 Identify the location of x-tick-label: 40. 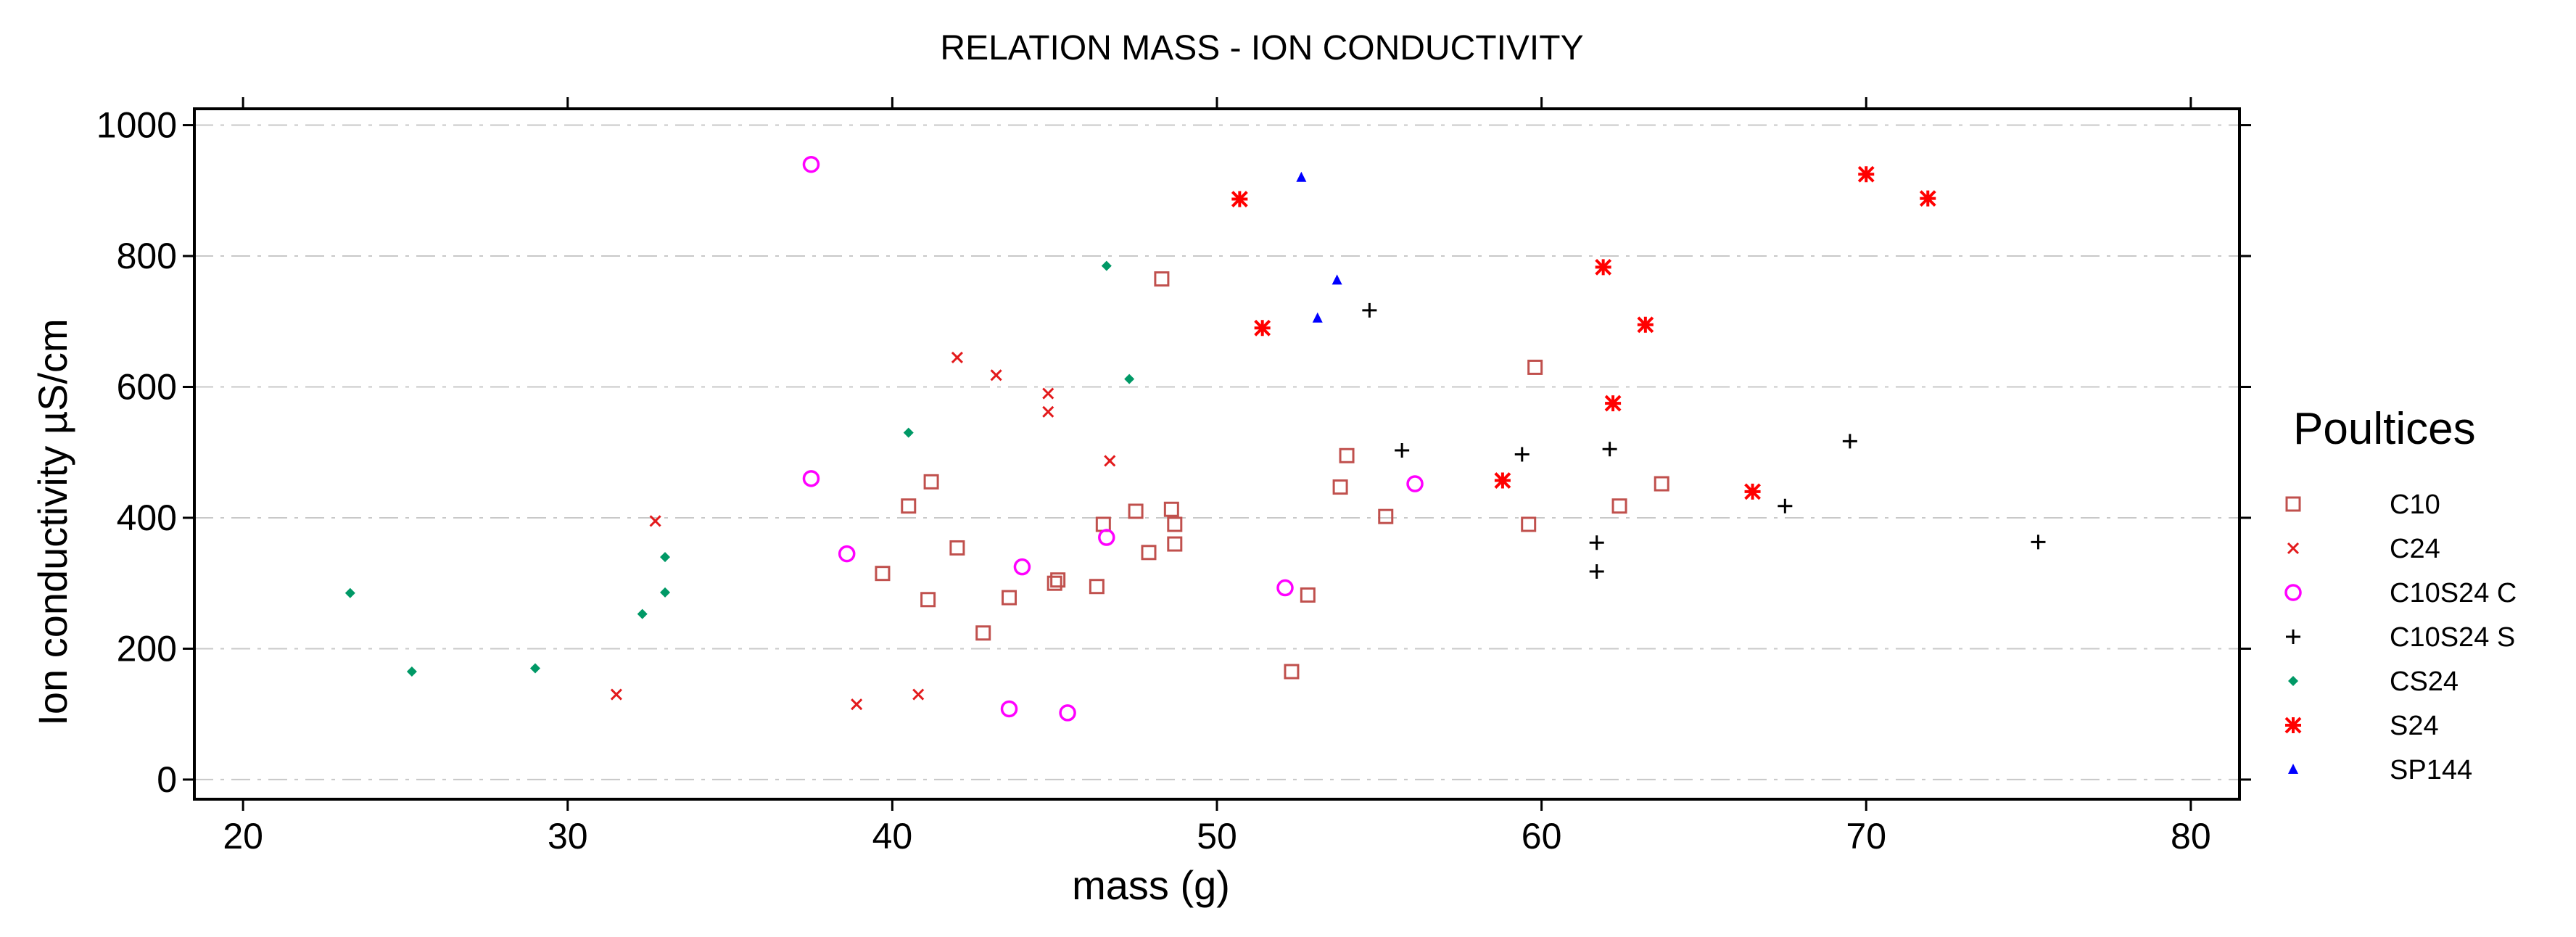
(892, 836).